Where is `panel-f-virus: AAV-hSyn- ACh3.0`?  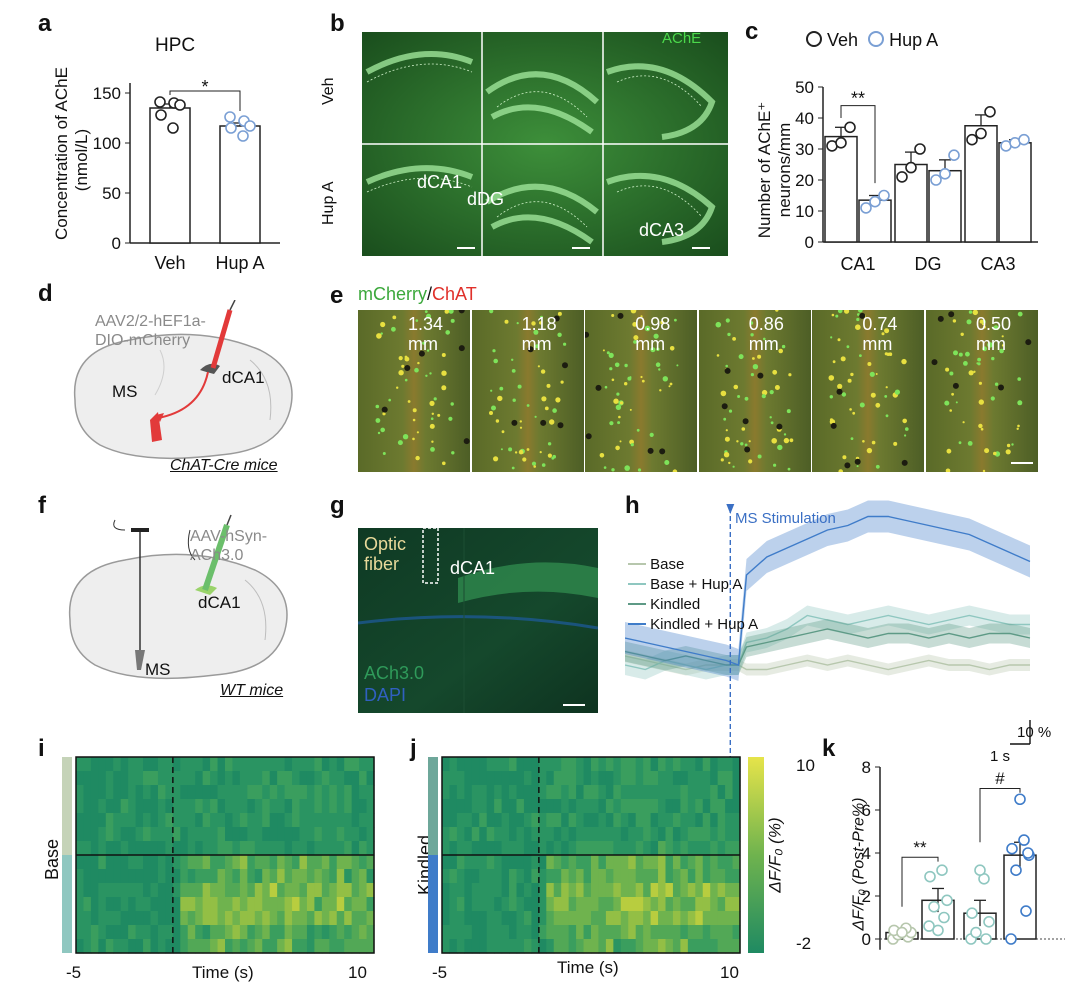
panel-f-virus: AAV-hSyn- ACh3.0 is located at coordinates (228, 546).